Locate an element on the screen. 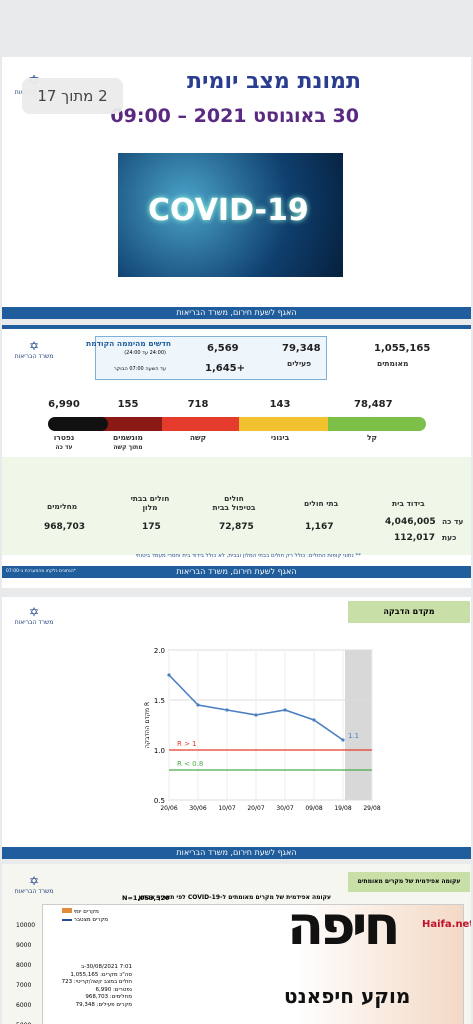 The width and height of the screenshot is (473, 1024). epi-legend: מקרים יומי מקרים מצטבר is located at coordinates (85, 916).